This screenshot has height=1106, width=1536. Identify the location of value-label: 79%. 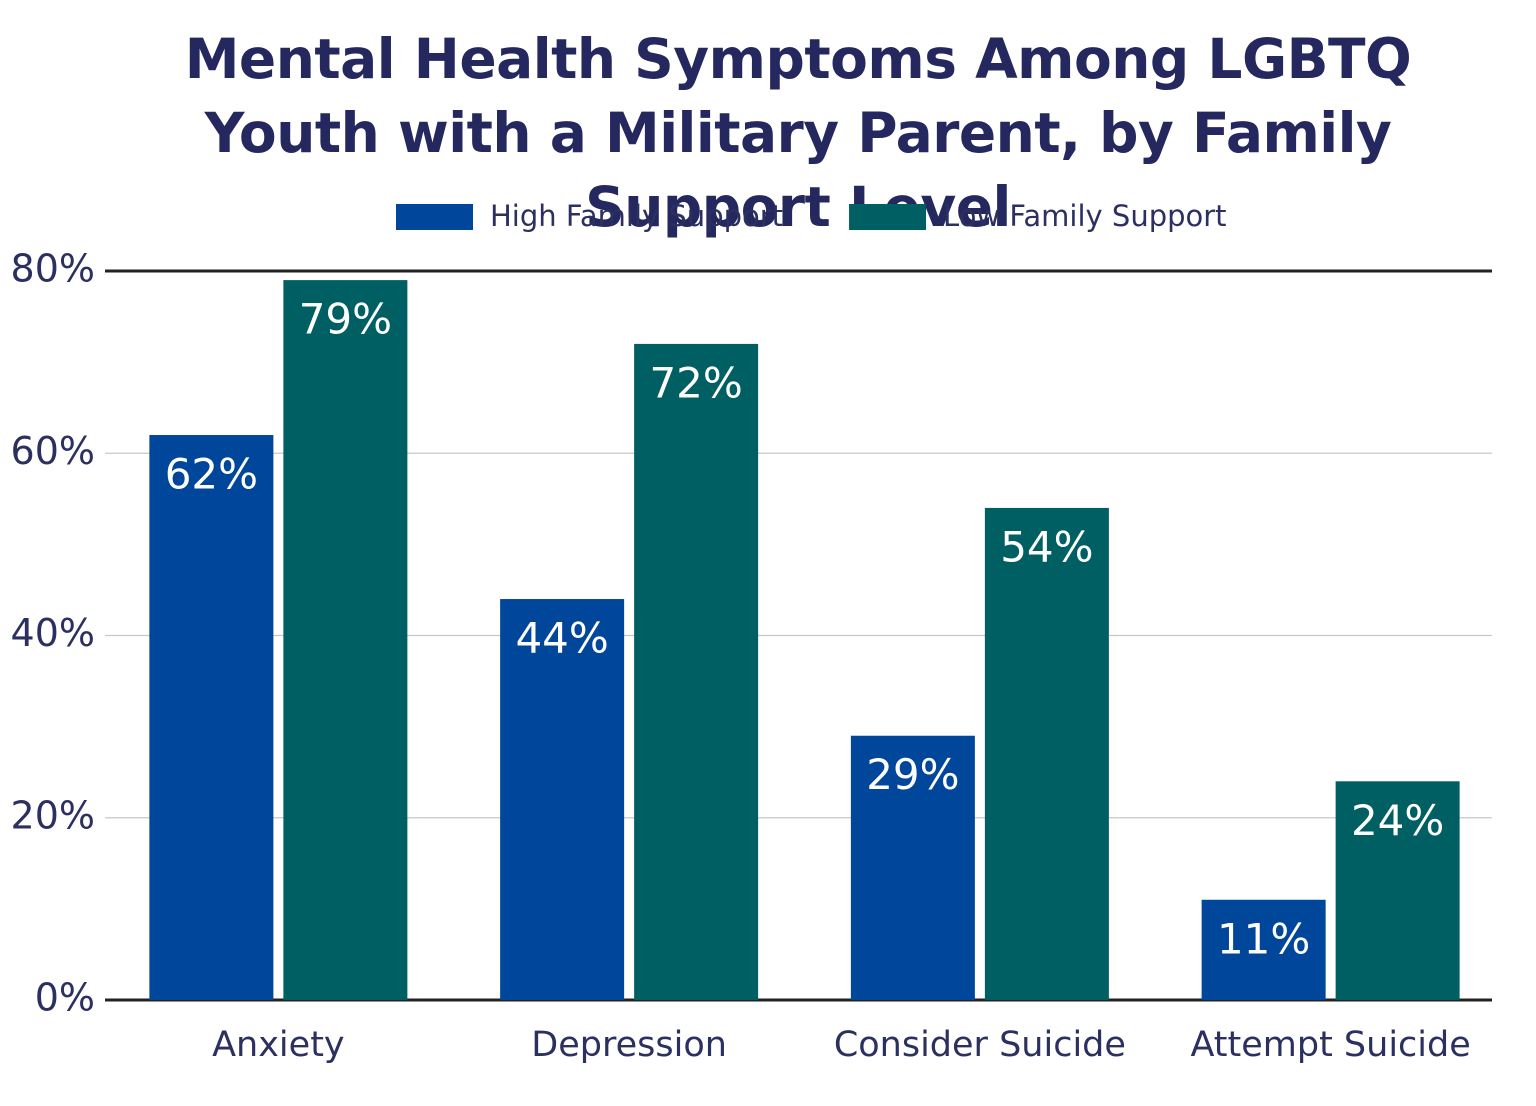
(345, 319).